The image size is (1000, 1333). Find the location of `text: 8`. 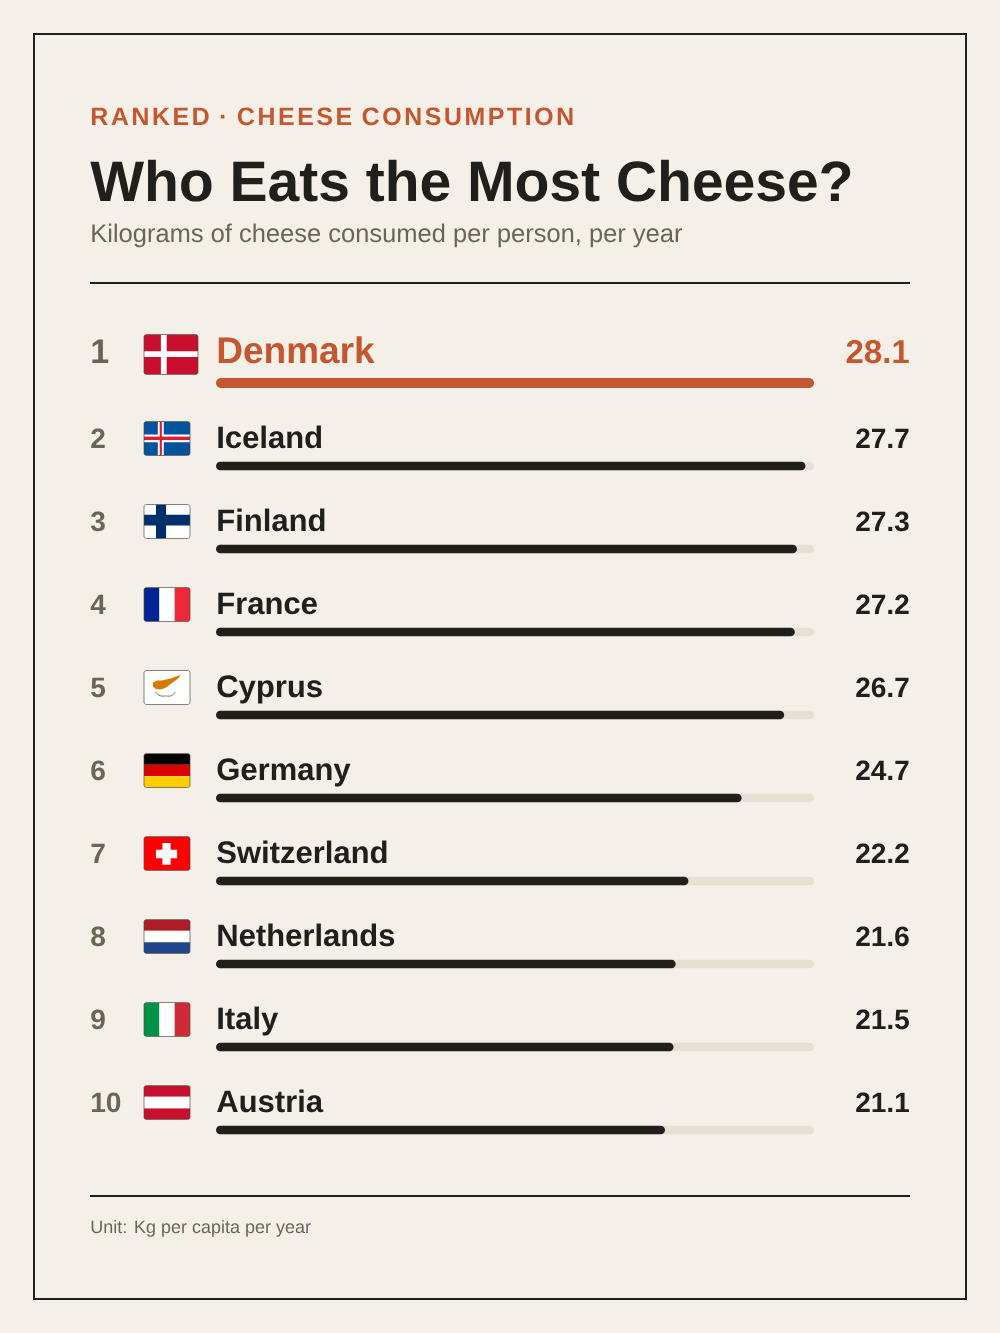

text: 8 is located at coordinates (98, 936).